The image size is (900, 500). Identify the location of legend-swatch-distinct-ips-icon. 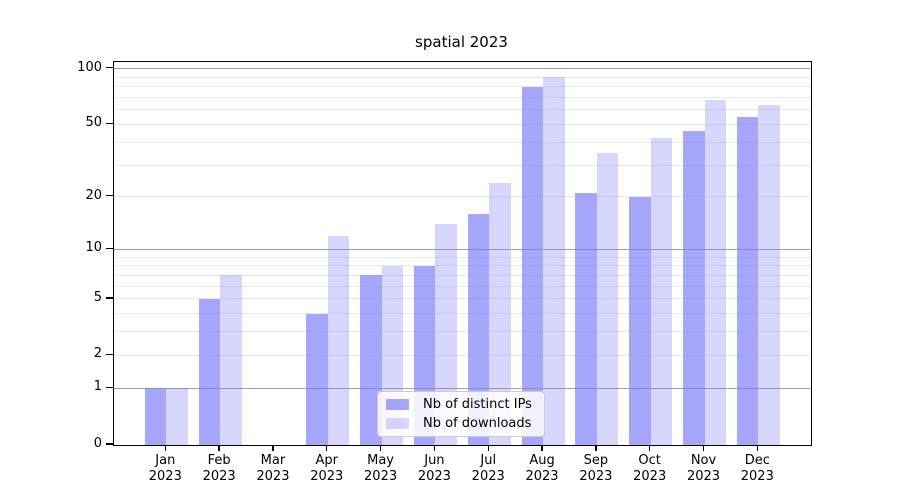
(397, 405).